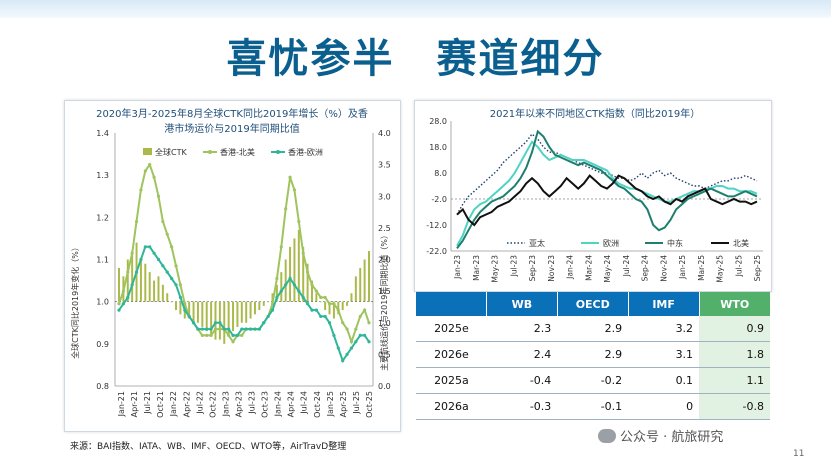 The image size is (831, 468). I want to click on left-y-tick-label: 1.1, so click(102, 260).